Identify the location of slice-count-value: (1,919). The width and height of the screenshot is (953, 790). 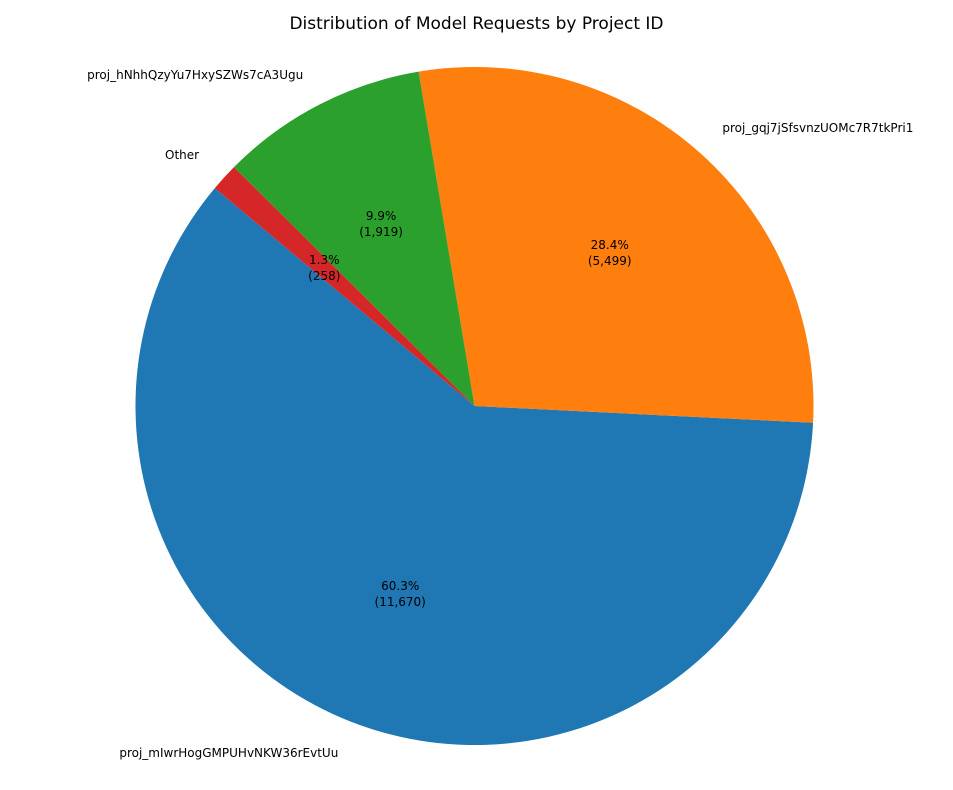
(381, 232).